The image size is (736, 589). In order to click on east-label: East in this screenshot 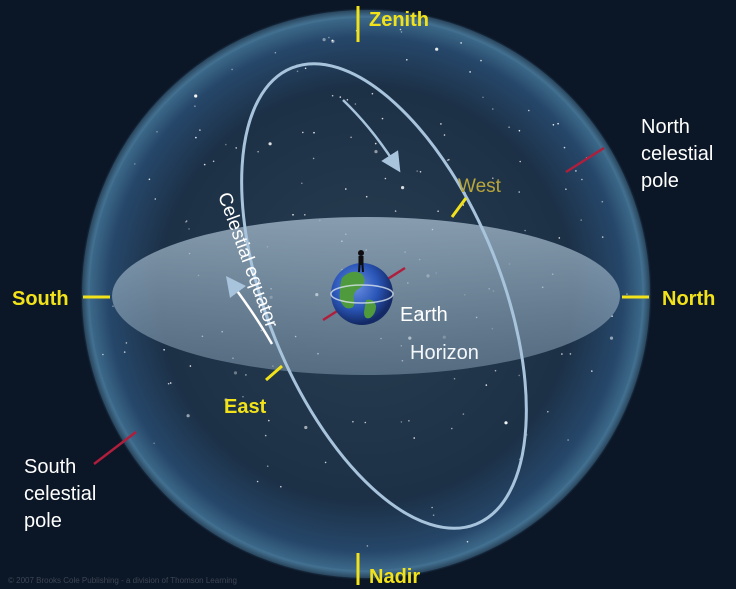, I will do `click(245, 407)`.